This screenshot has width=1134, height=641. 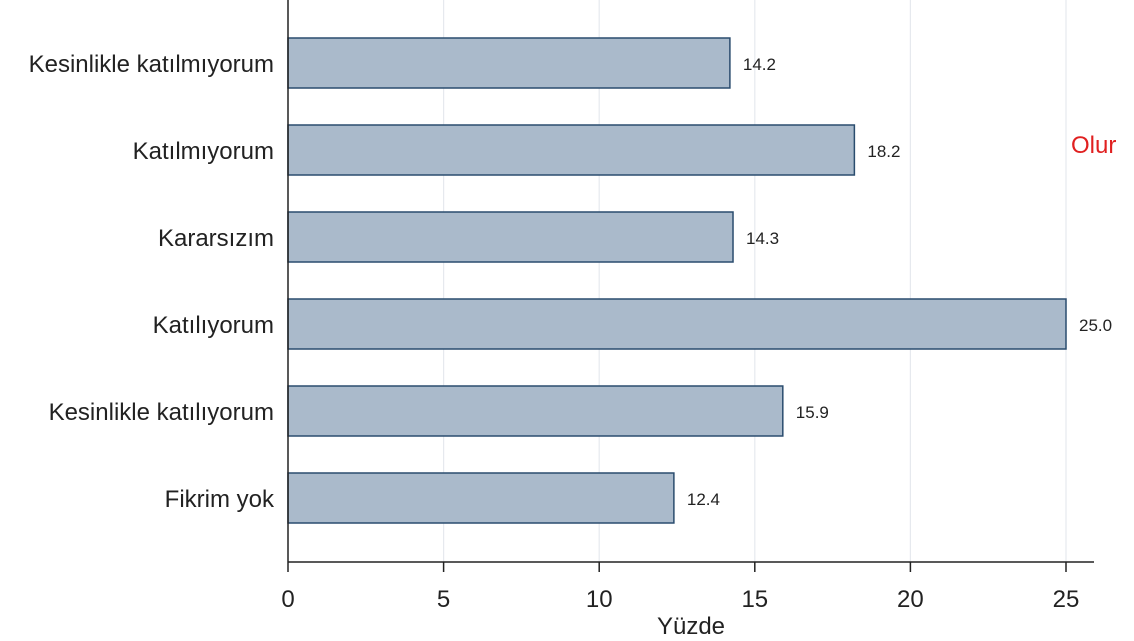 What do you see at coordinates (220, 499) in the screenshot?
I see `category-label-5: Fikrim yok` at bounding box center [220, 499].